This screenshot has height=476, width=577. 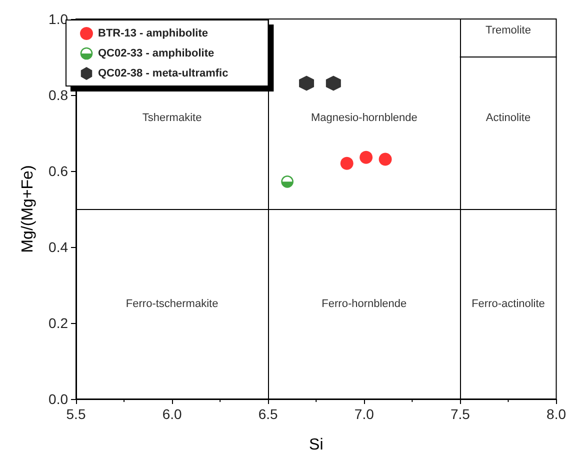 I want to click on legend-label: QC02-33 - amphibolite, so click(x=156, y=54).